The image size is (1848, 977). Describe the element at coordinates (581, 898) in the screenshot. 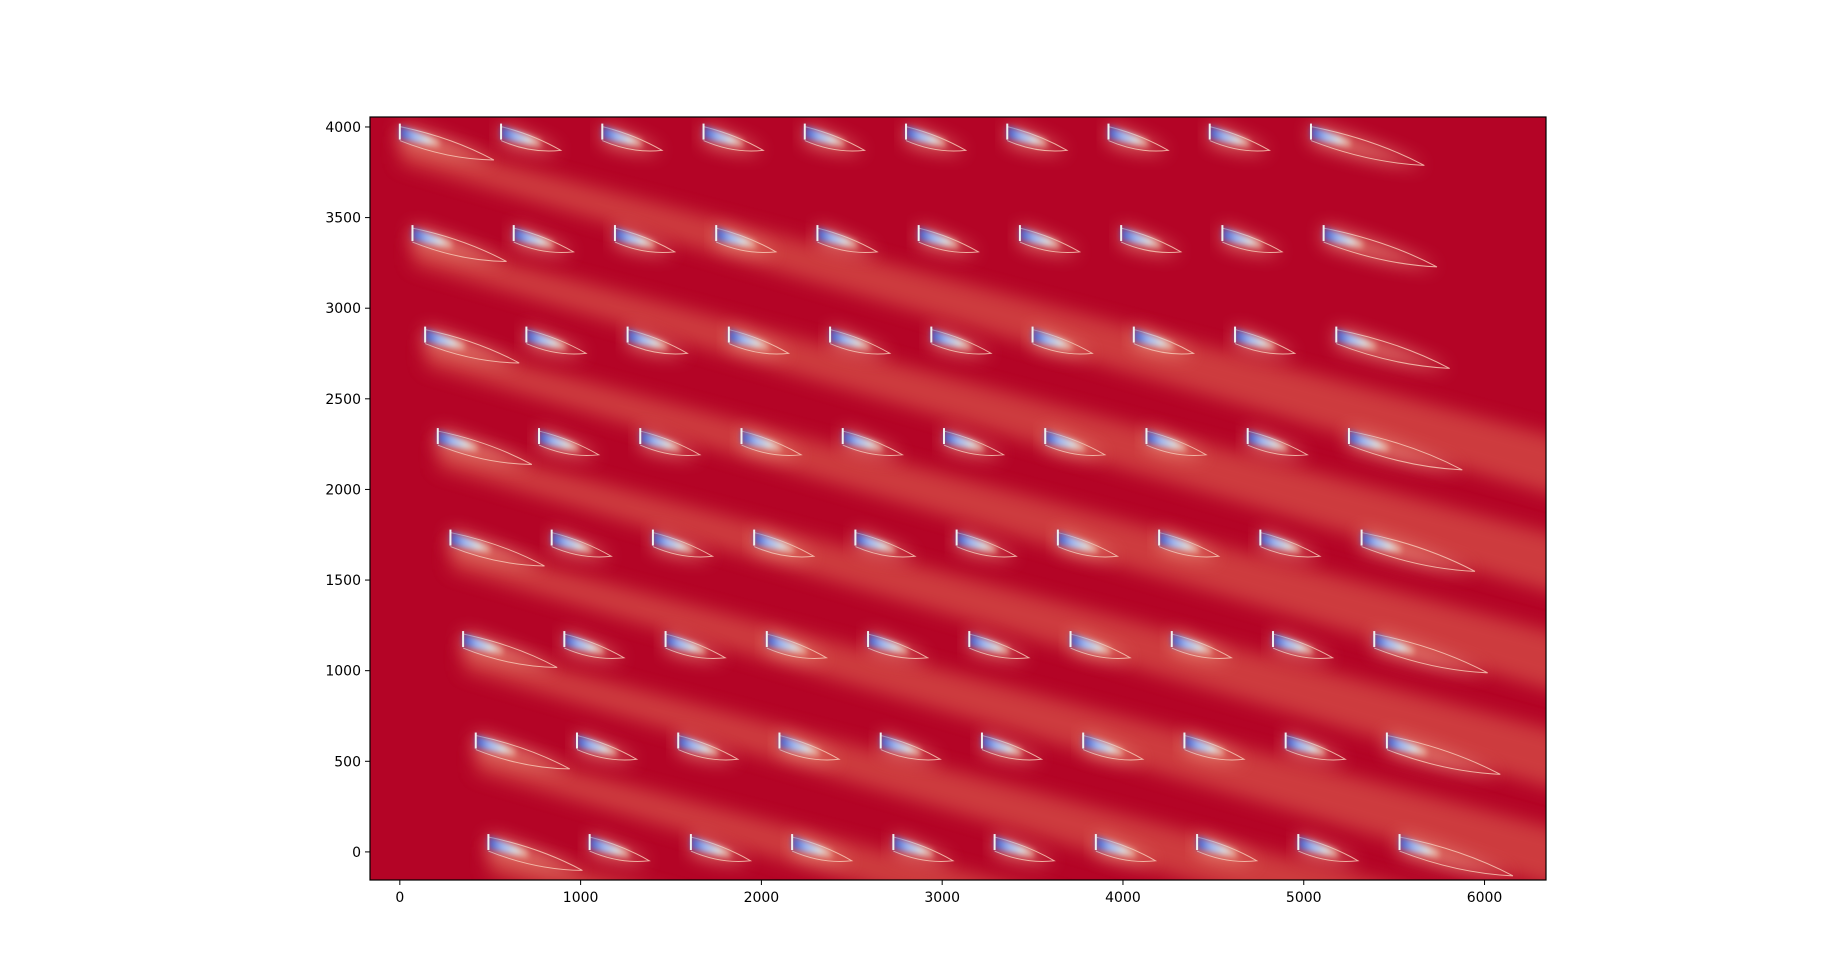

I see `x-tick-label: 1000` at that location.